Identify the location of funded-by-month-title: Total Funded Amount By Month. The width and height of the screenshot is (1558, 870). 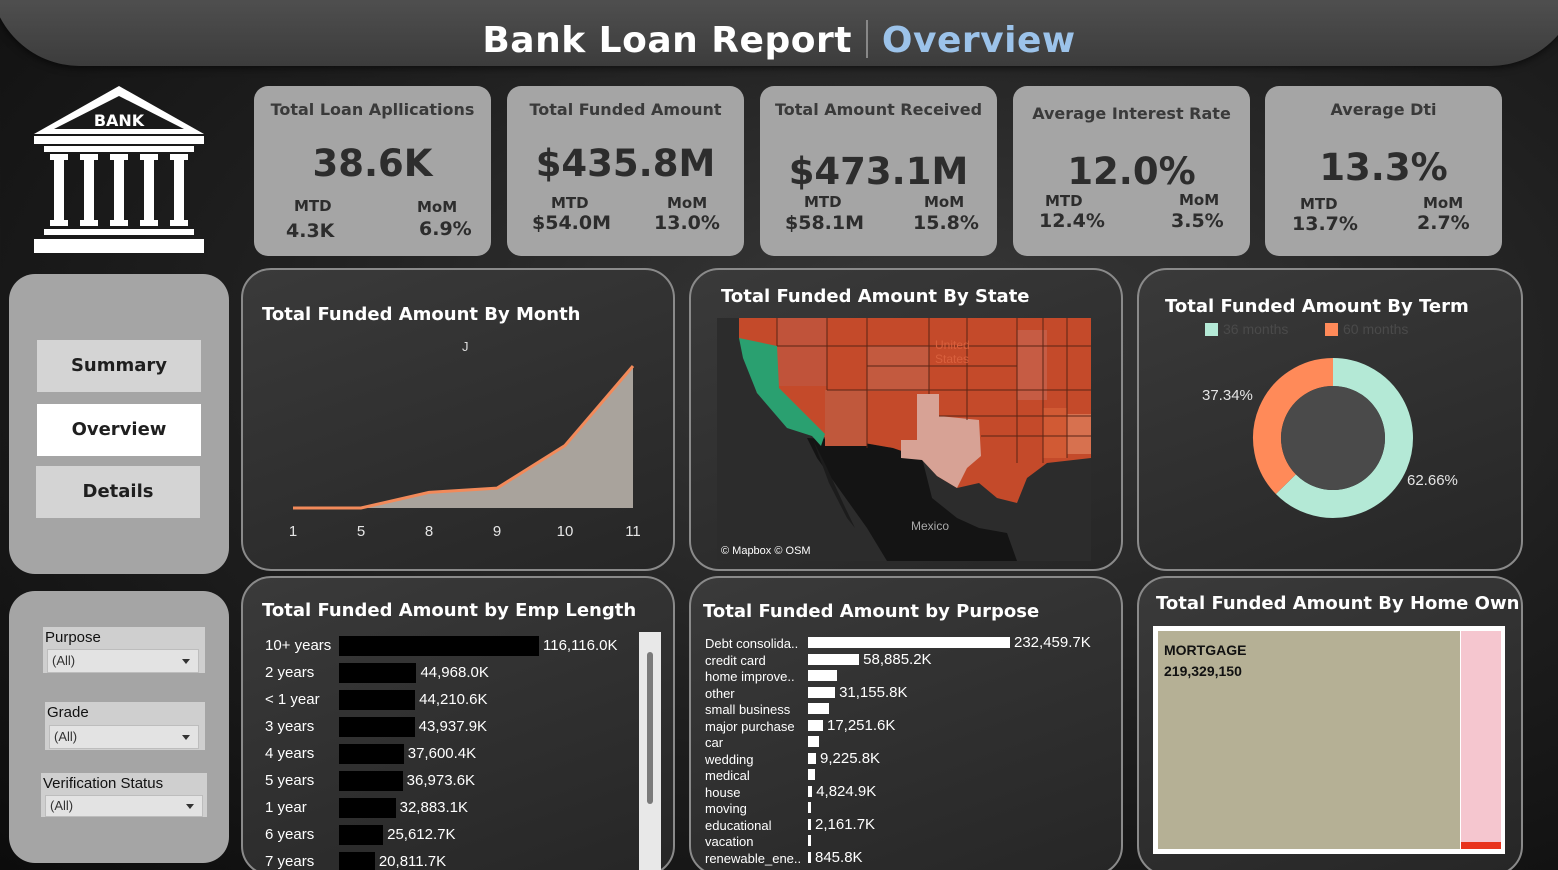
(421, 314).